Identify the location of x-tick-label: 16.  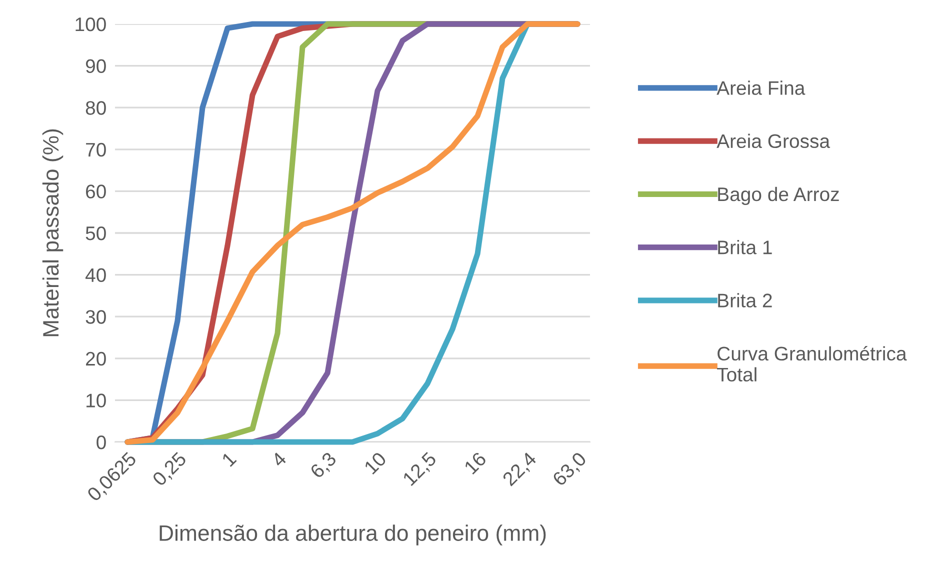
(475, 463).